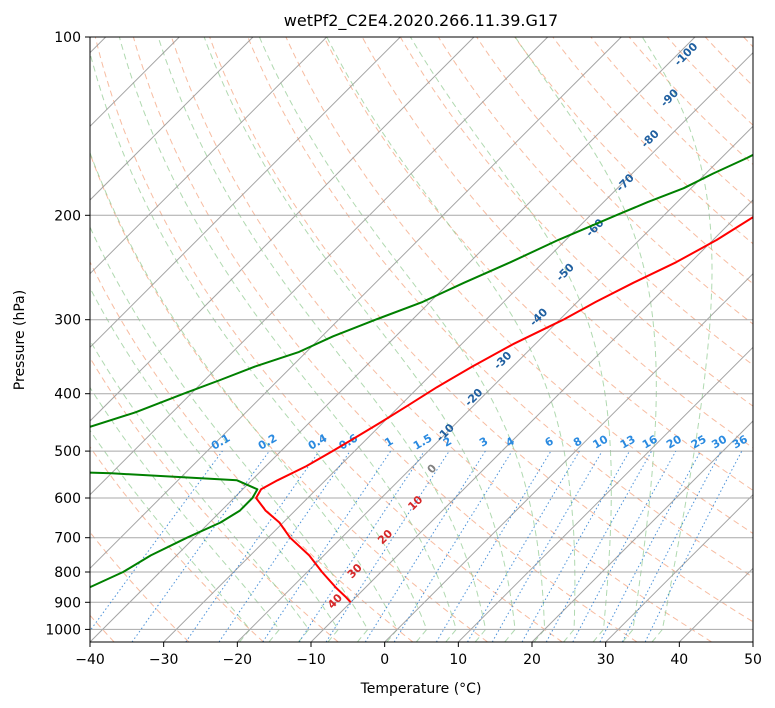 The image size is (775, 708). What do you see at coordinates (458, 660) in the screenshot?
I see `x-tick-label: 10` at bounding box center [458, 660].